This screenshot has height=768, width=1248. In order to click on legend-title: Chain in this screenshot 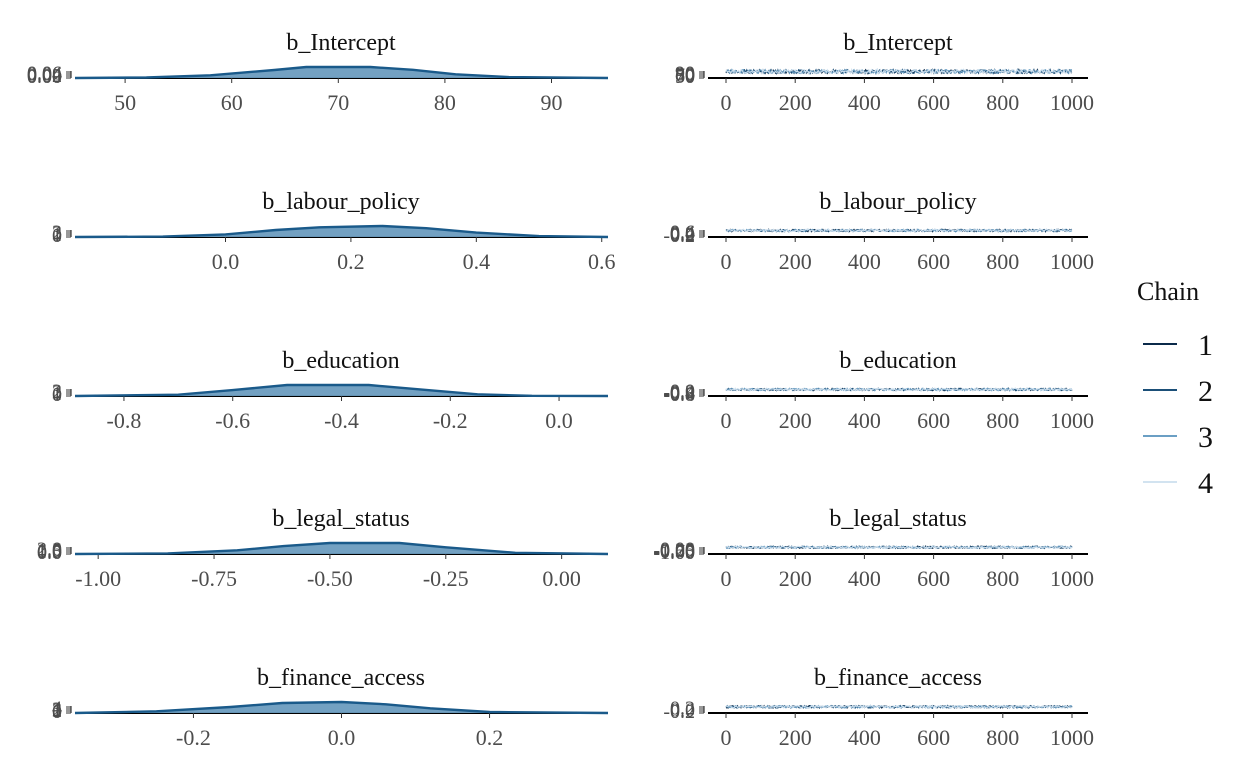, I will do `click(1168, 291)`.